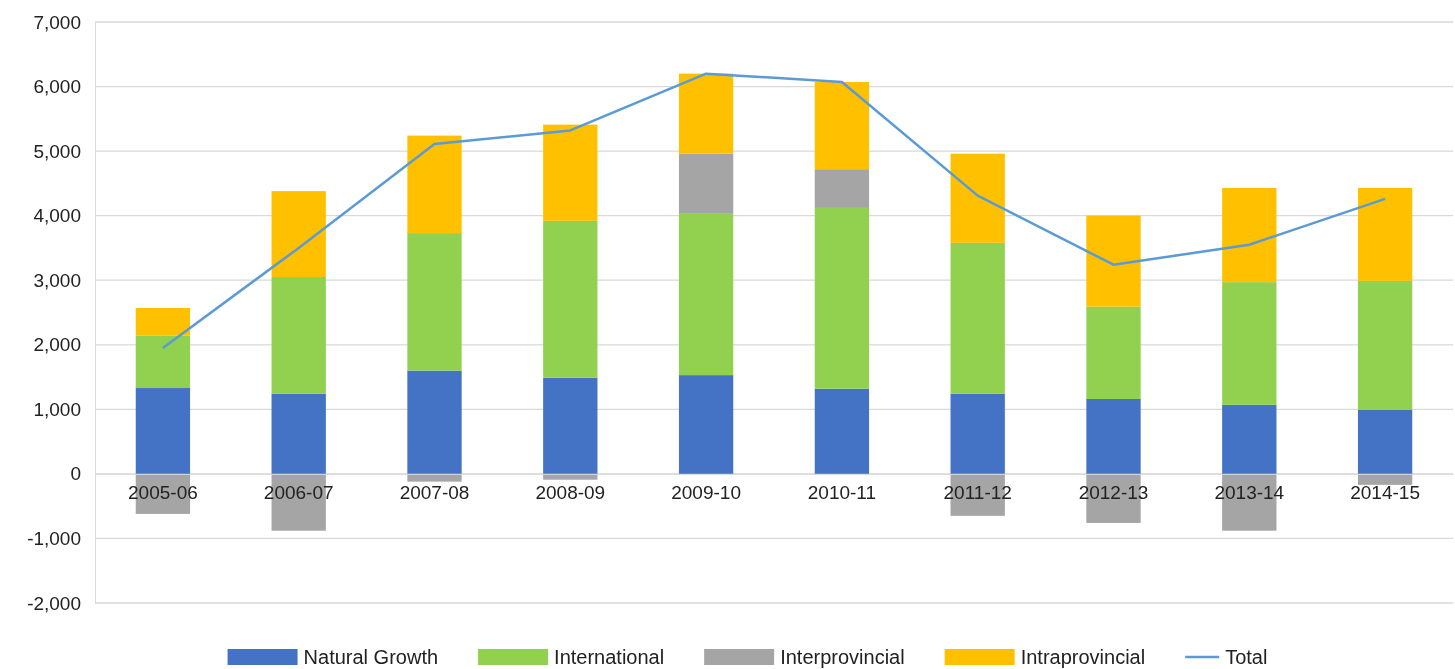 The width and height of the screenshot is (1455, 669). I want to click on x-tick-label: 2008-09, so click(570, 493).